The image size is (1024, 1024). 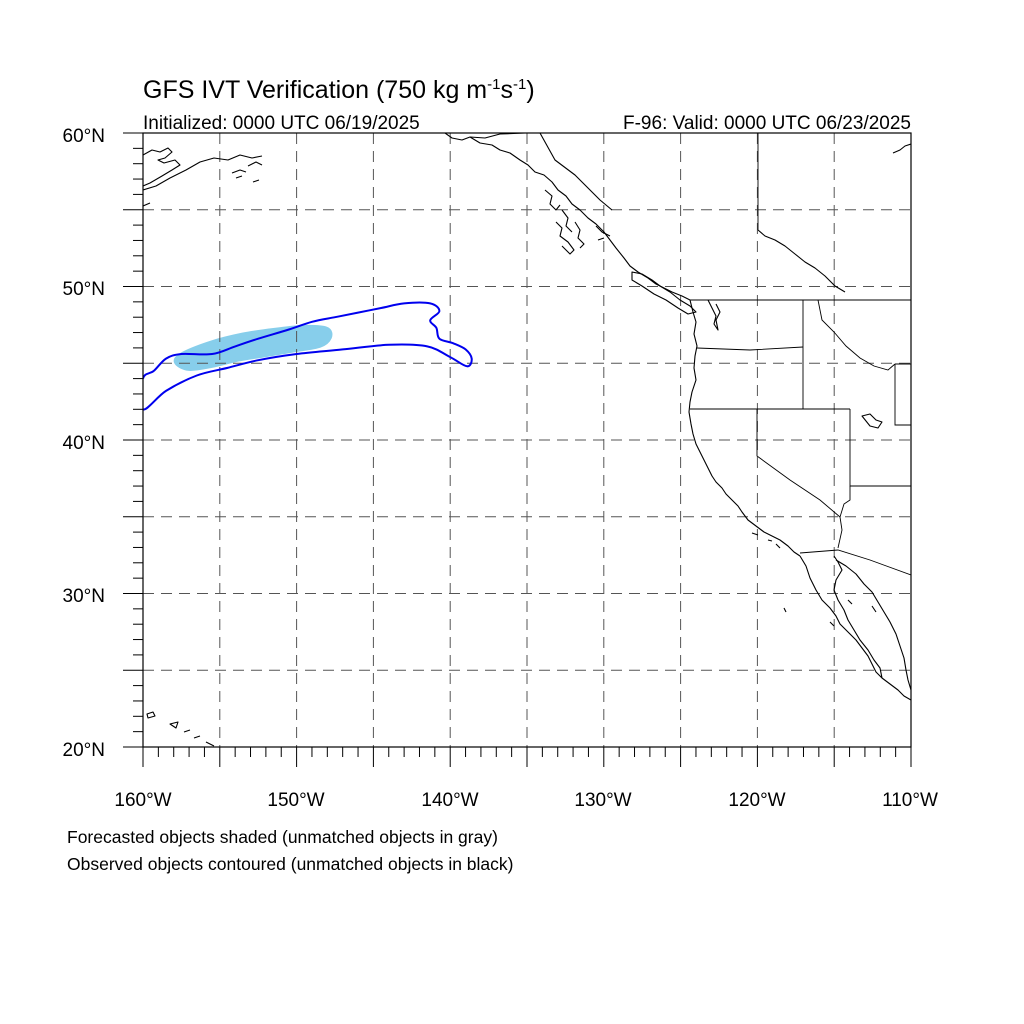 I want to click on lat-label-40n: 40°N, so click(x=84, y=443).